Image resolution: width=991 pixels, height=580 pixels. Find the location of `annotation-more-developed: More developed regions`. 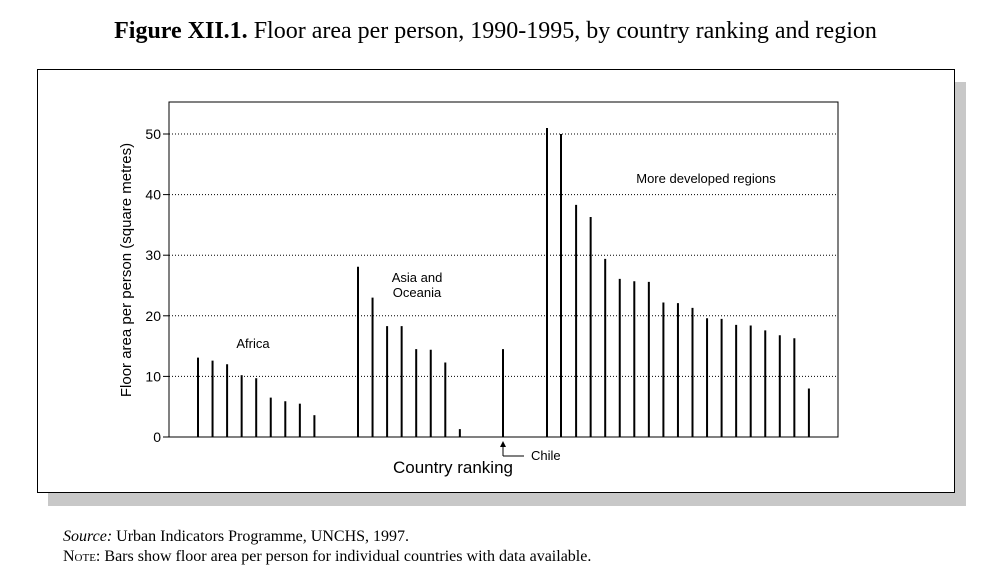

annotation-more-developed: More developed regions is located at coordinates (706, 178).